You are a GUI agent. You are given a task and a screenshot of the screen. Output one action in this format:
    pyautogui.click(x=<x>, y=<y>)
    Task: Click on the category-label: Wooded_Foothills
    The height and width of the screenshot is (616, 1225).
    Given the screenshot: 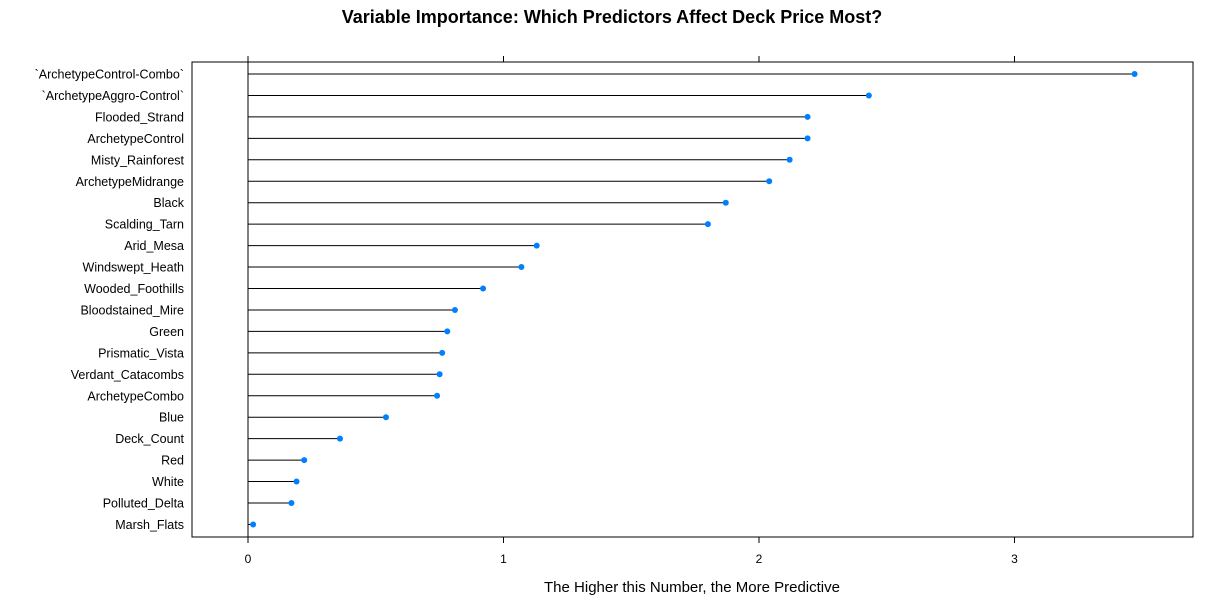 What is the action you would take?
    pyautogui.click(x=134, y=289)
    